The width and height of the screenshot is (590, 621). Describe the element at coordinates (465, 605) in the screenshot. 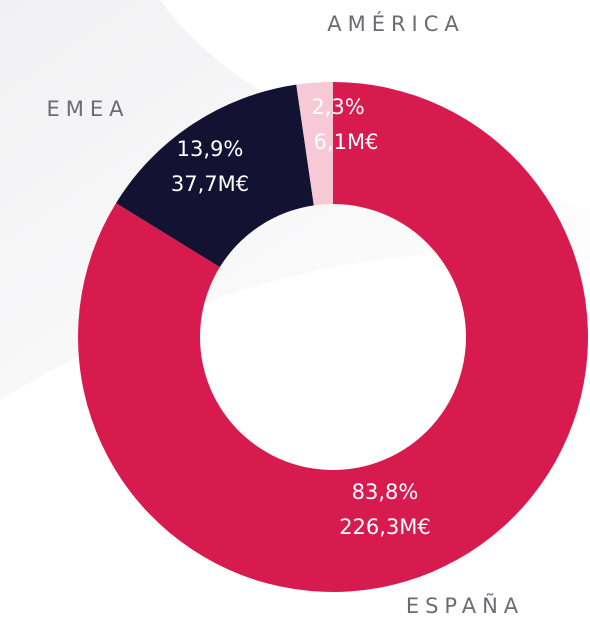

I see `category-label: ESPAÑA` at that location.